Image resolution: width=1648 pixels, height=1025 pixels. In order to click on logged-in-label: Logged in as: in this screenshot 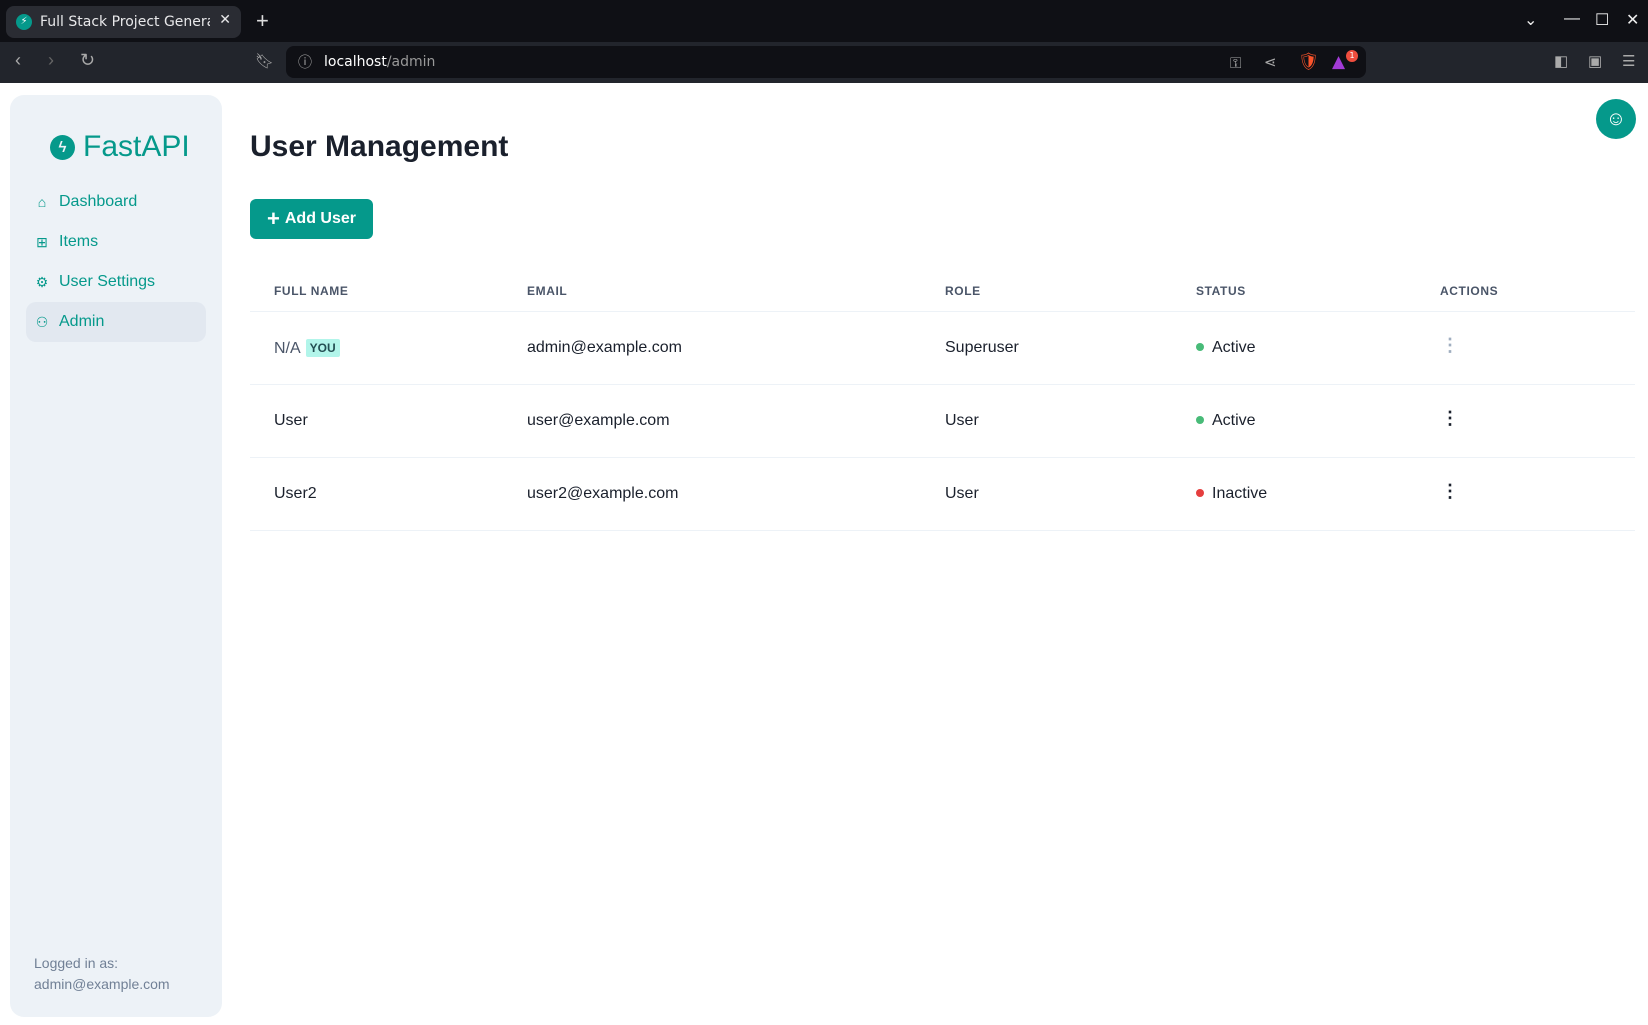, I will do `click(76, 963)`.